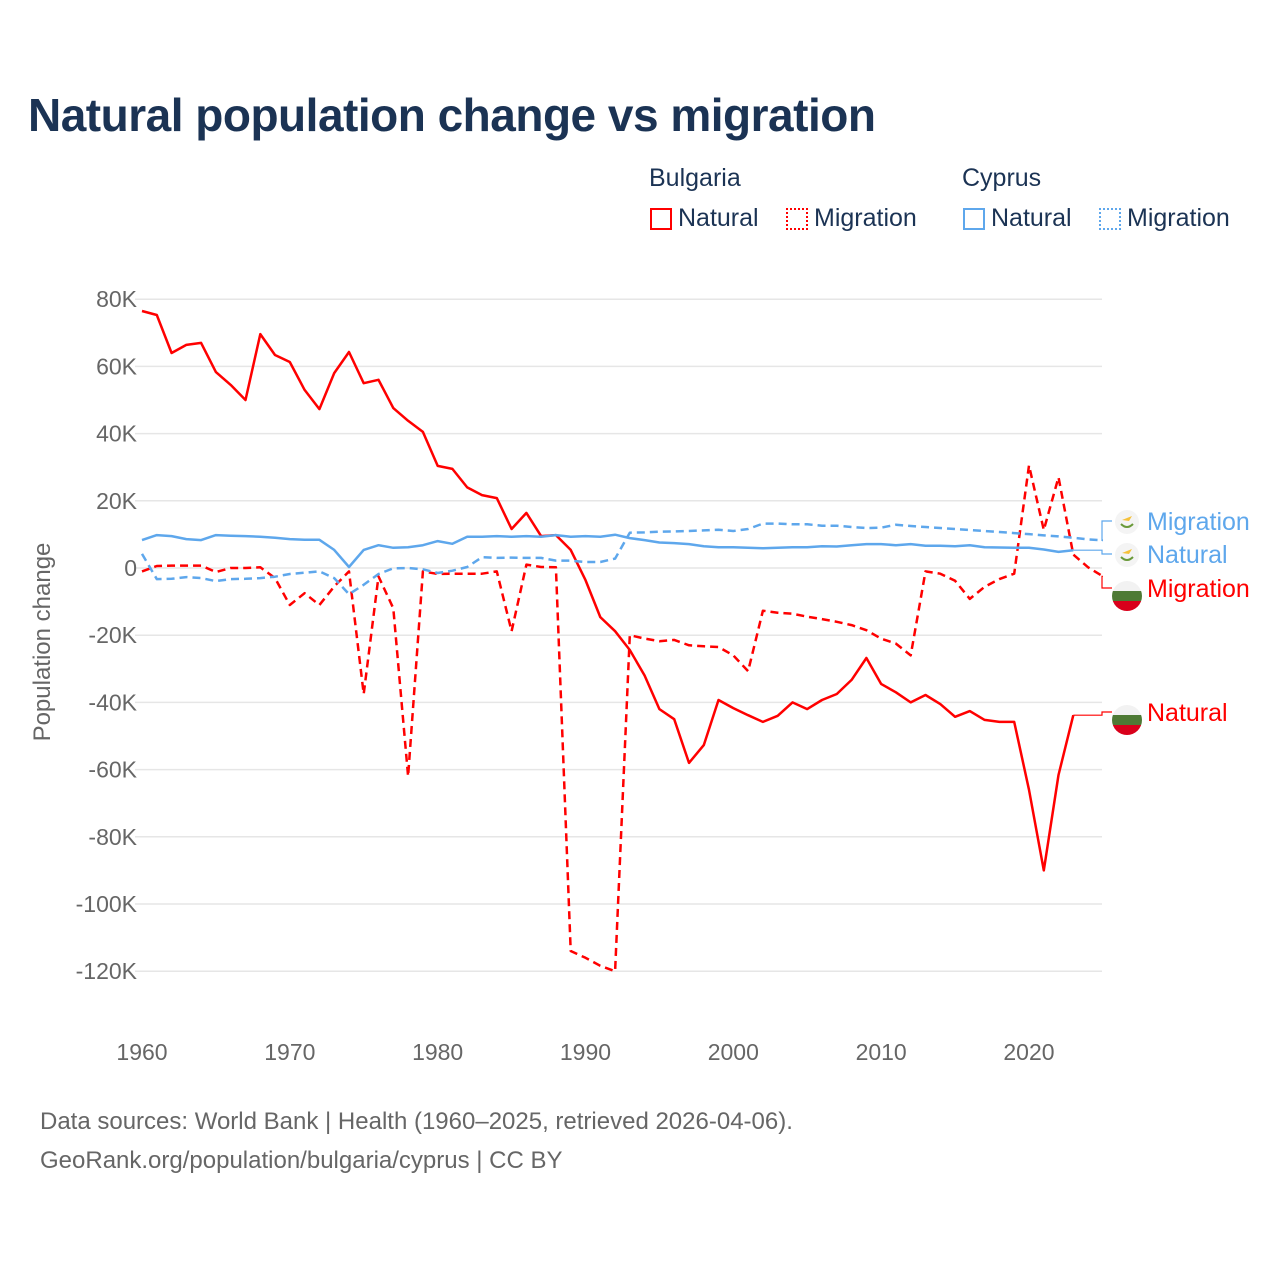  I want to click on x-tick-label: 1960, so click(141, 1052).